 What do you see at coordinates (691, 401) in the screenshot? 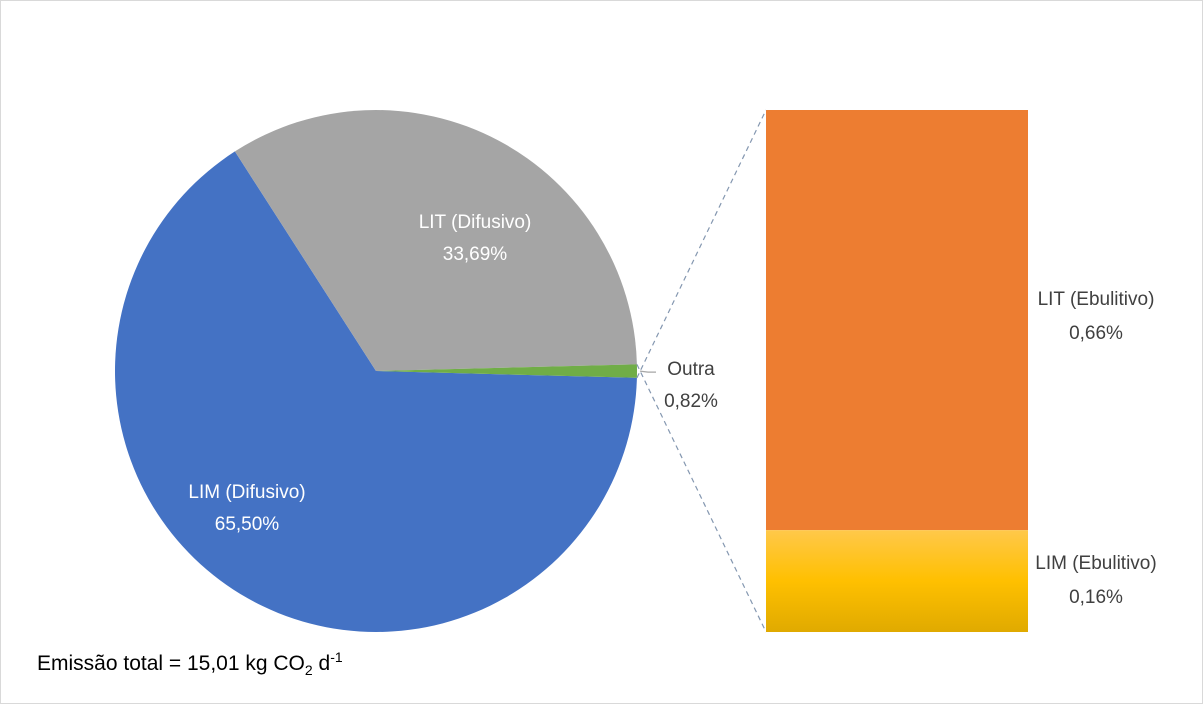
I see `slice-value-label: 0,82%` at bounding box center [691, 401].